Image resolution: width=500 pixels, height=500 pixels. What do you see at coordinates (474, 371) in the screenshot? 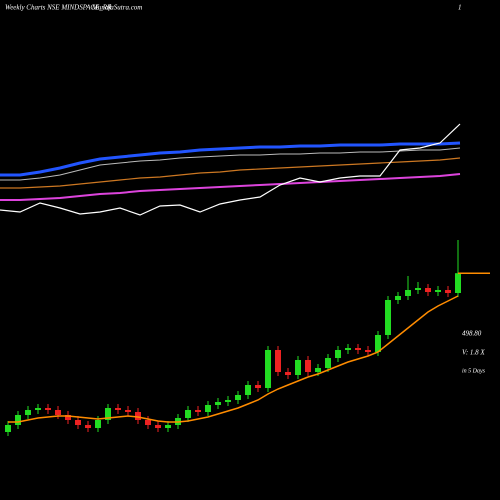
I see `period-label: in 5 Days` at bounding box center [474, 371].